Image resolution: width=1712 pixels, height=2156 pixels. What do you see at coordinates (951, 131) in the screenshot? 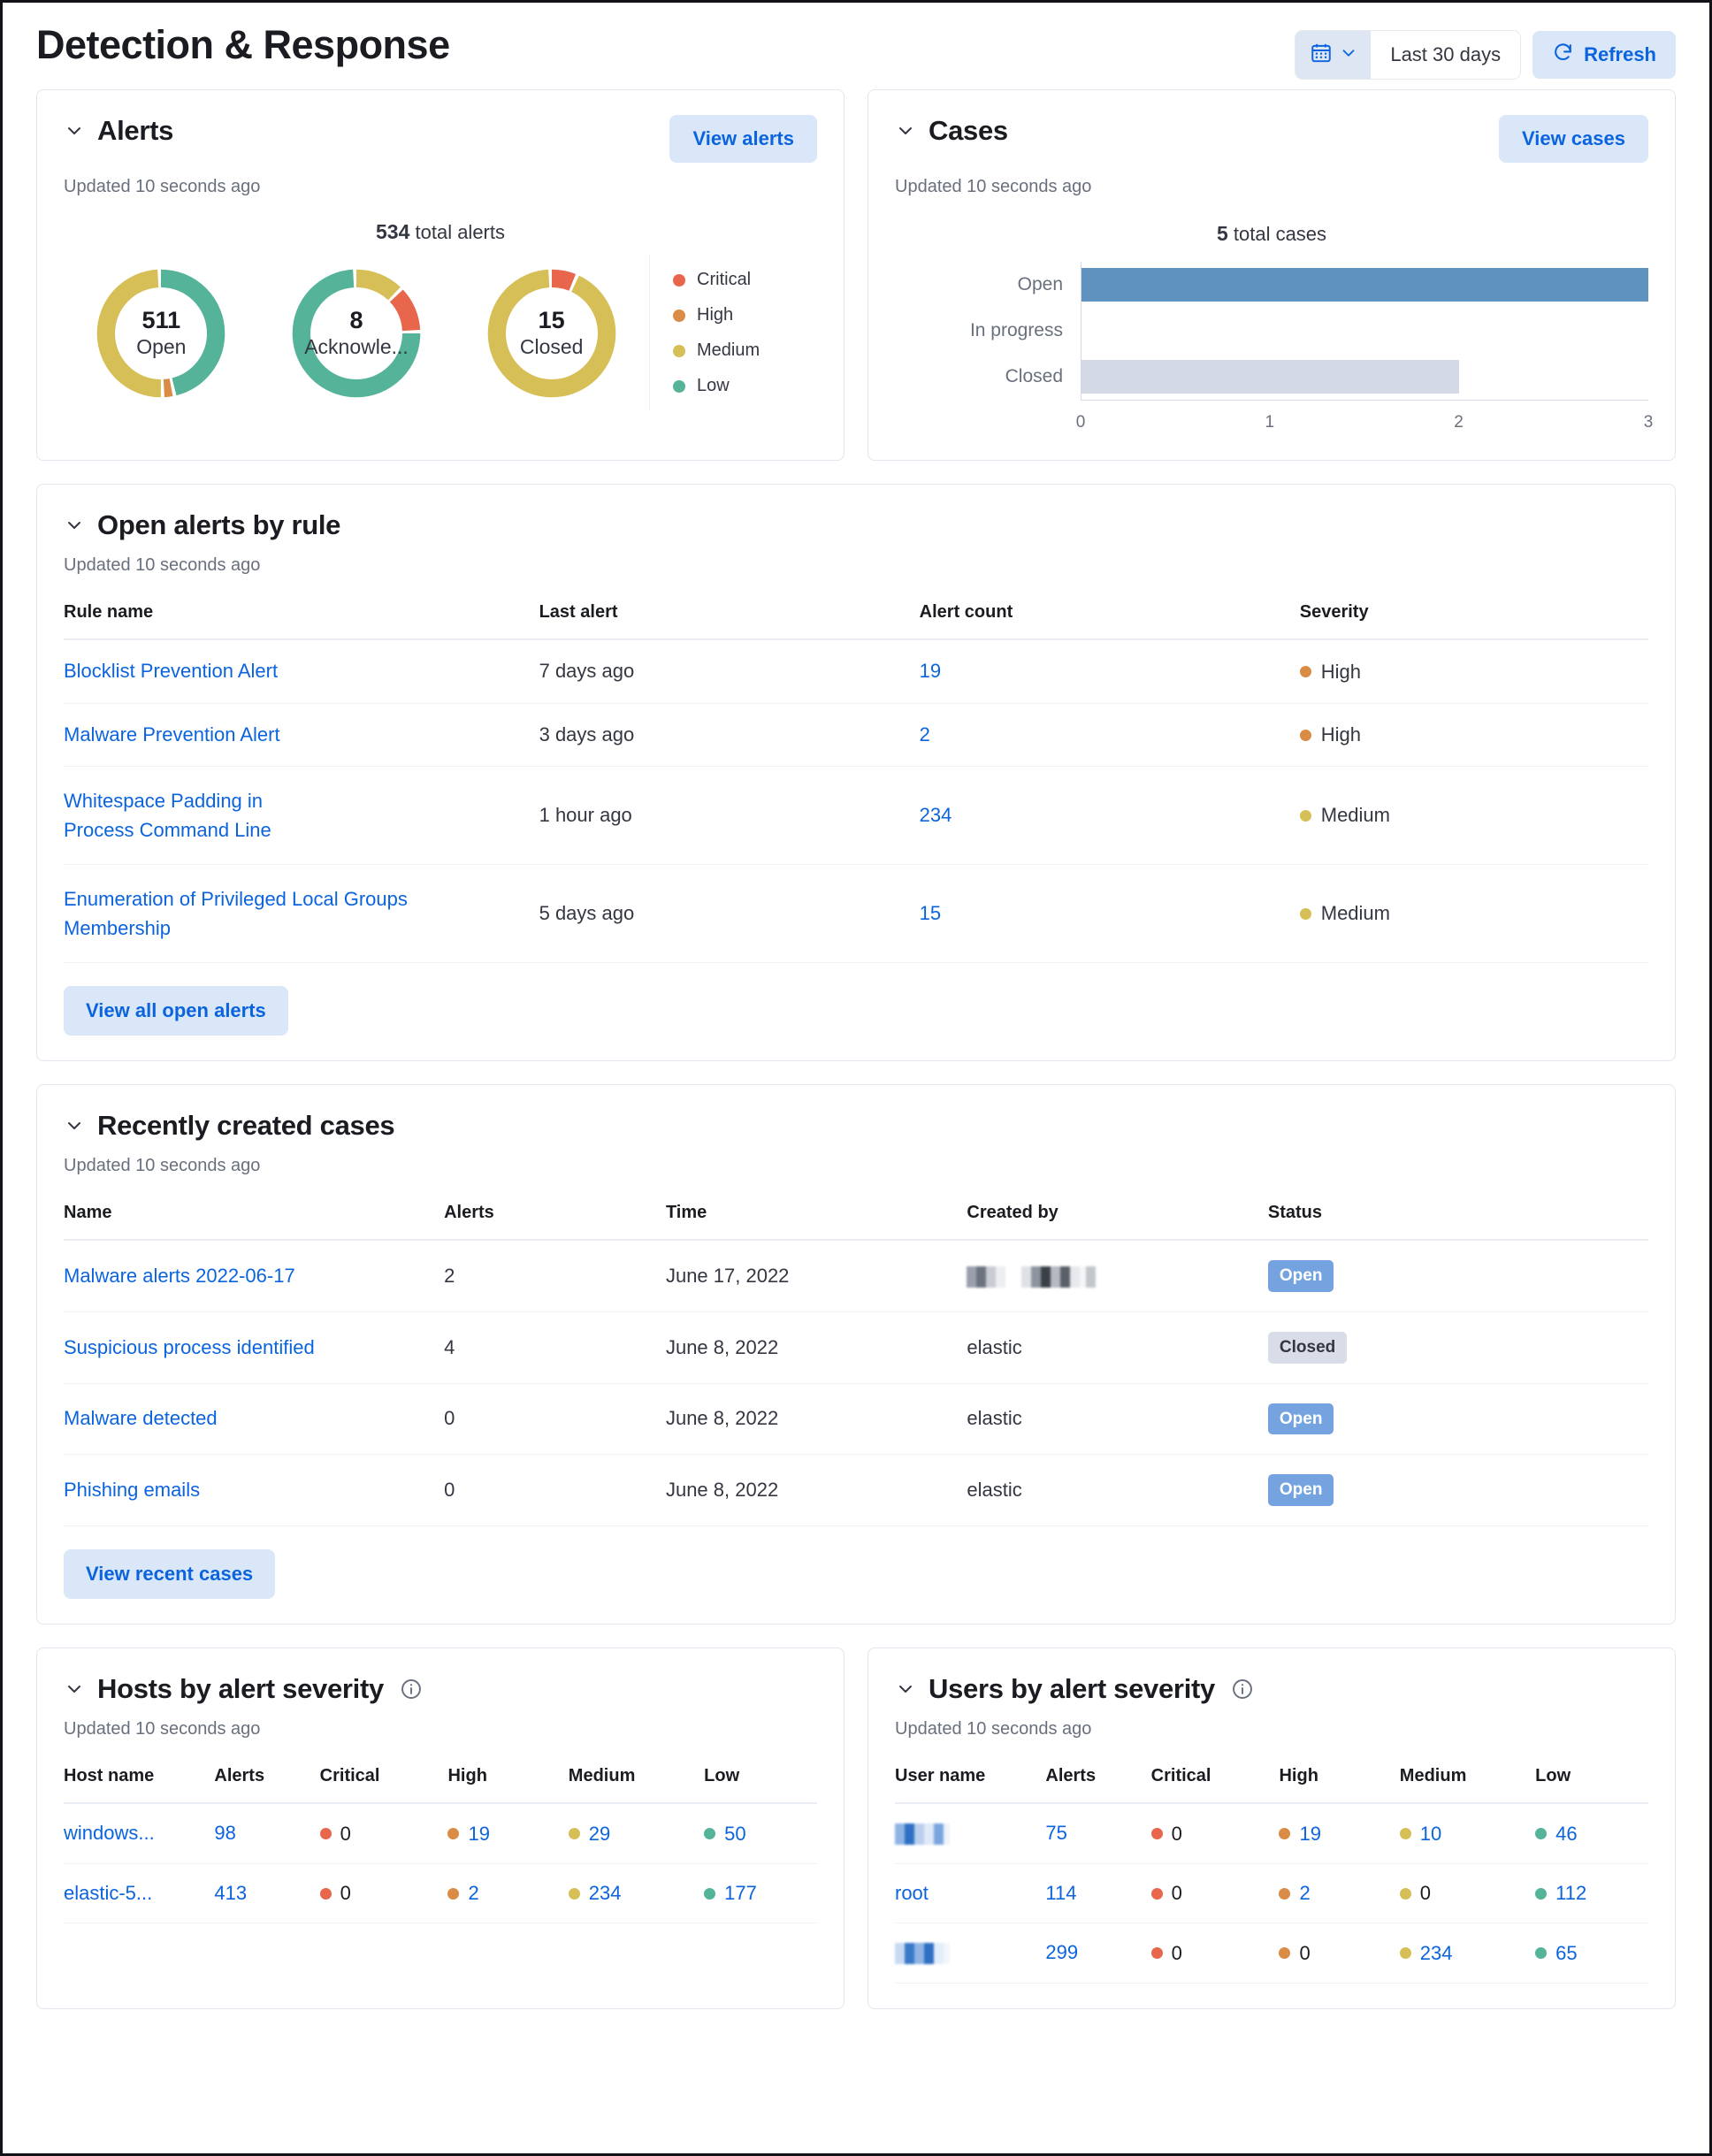
I see `cases-title-group: Cases` at bounding box center [951, 131].